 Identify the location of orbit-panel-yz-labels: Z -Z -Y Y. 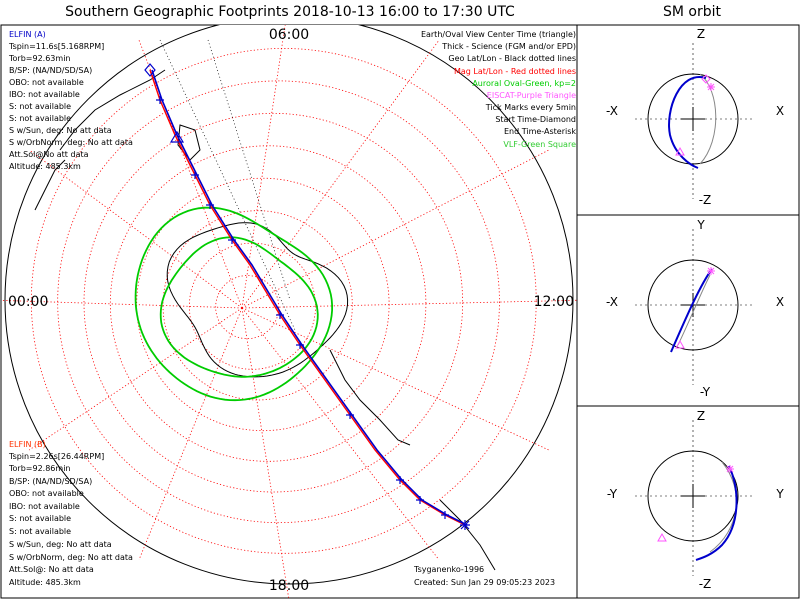
(695, 500).